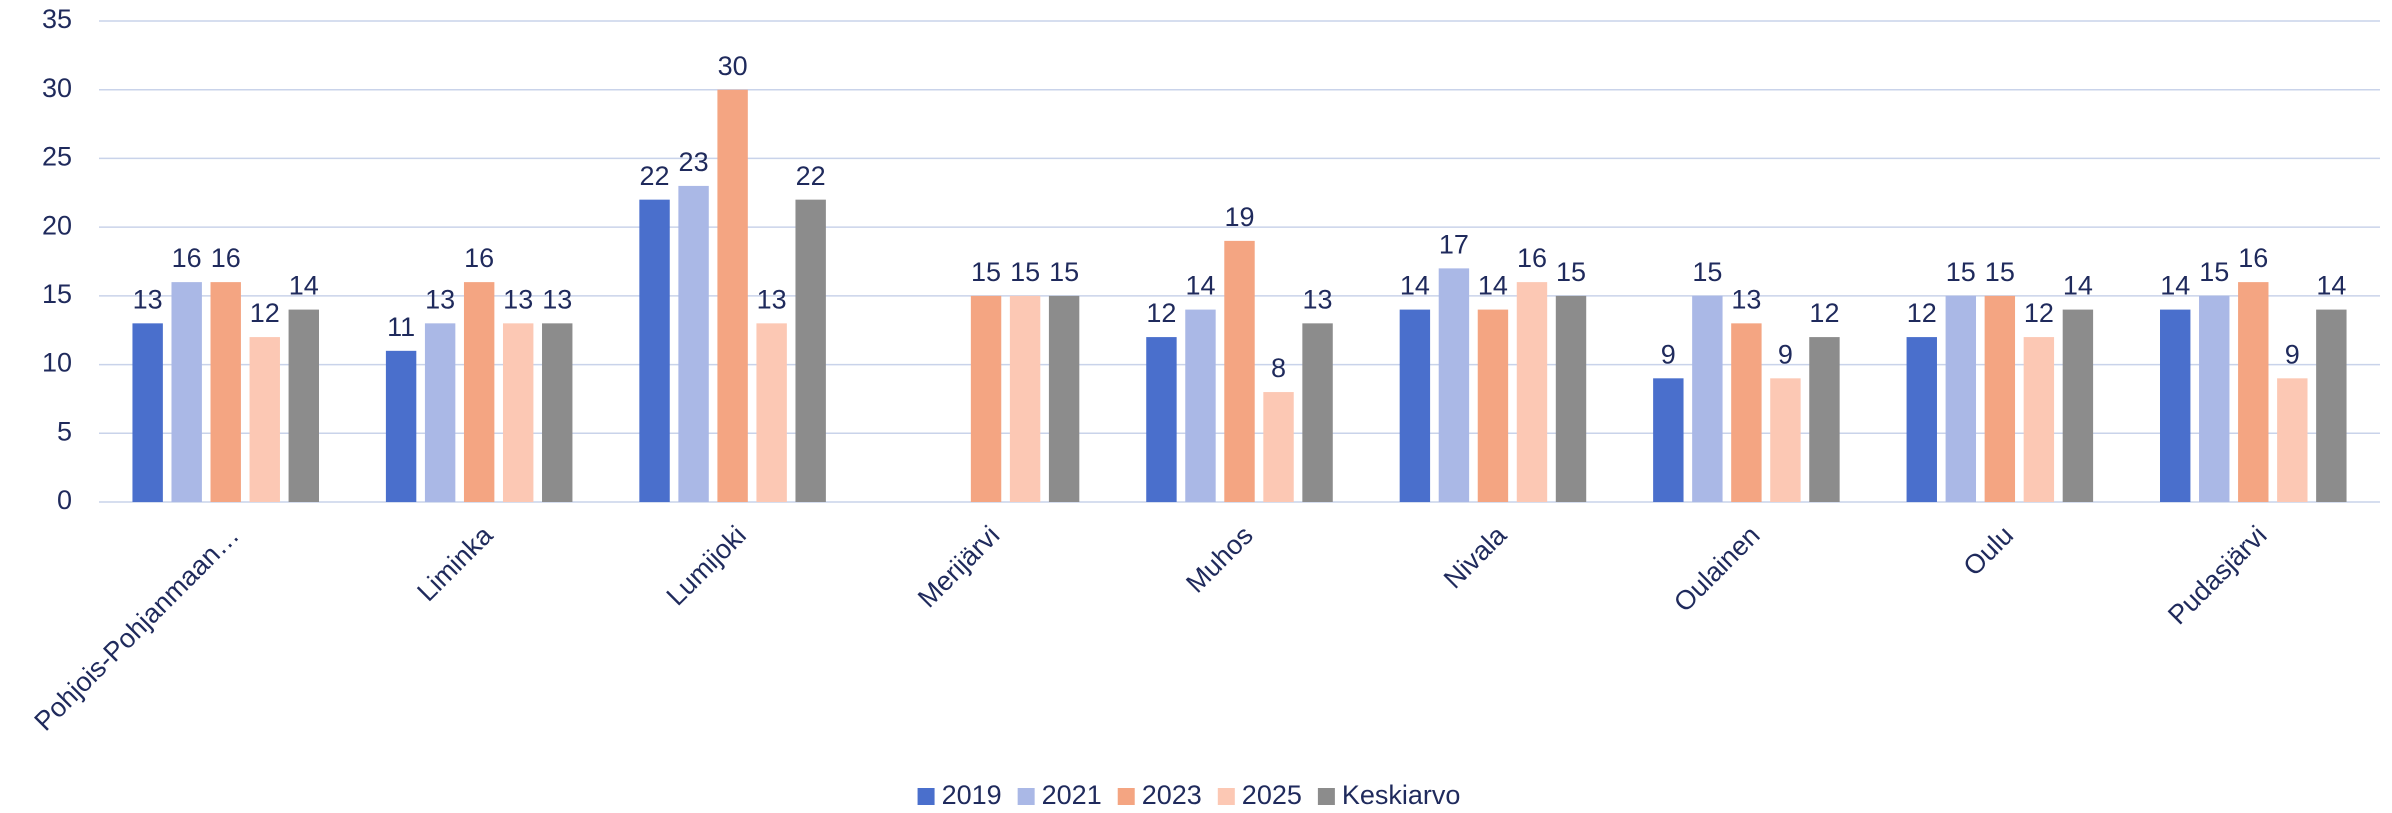  Describe the element at coordinates (694, 162) in the screenshot. I see `data-label: 23` at that location.